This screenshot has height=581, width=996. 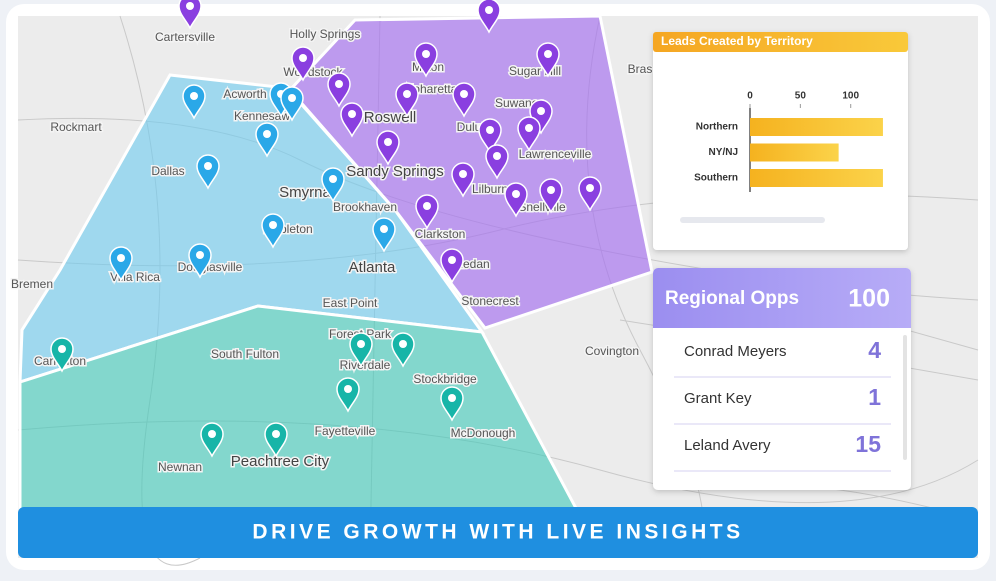 I want to click on bar-chart: 0 50 100 Northern NY/NJ Southern, so click(x=788, y=141).